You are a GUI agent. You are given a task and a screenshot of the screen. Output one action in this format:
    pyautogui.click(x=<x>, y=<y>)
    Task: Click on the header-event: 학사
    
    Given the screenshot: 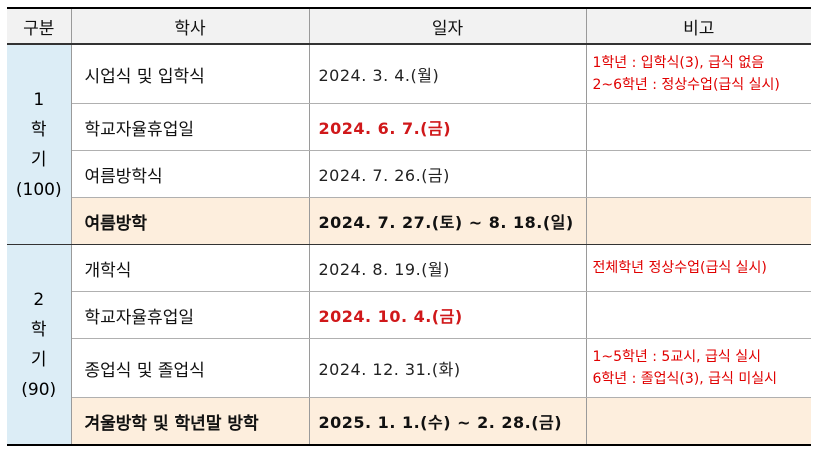 What is the action you would take?
    pyautogui.click(x=190, y=26)
    